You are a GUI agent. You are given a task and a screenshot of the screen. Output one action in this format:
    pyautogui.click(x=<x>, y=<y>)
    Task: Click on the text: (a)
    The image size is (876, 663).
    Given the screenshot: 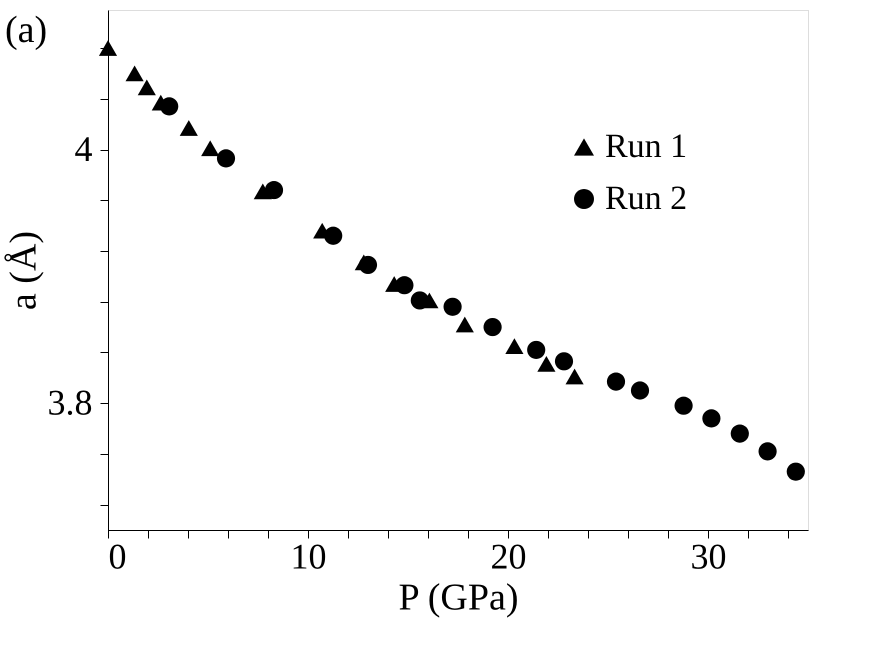 What is the action you would take?
    pyautogui.click(x=26, y=30)
    